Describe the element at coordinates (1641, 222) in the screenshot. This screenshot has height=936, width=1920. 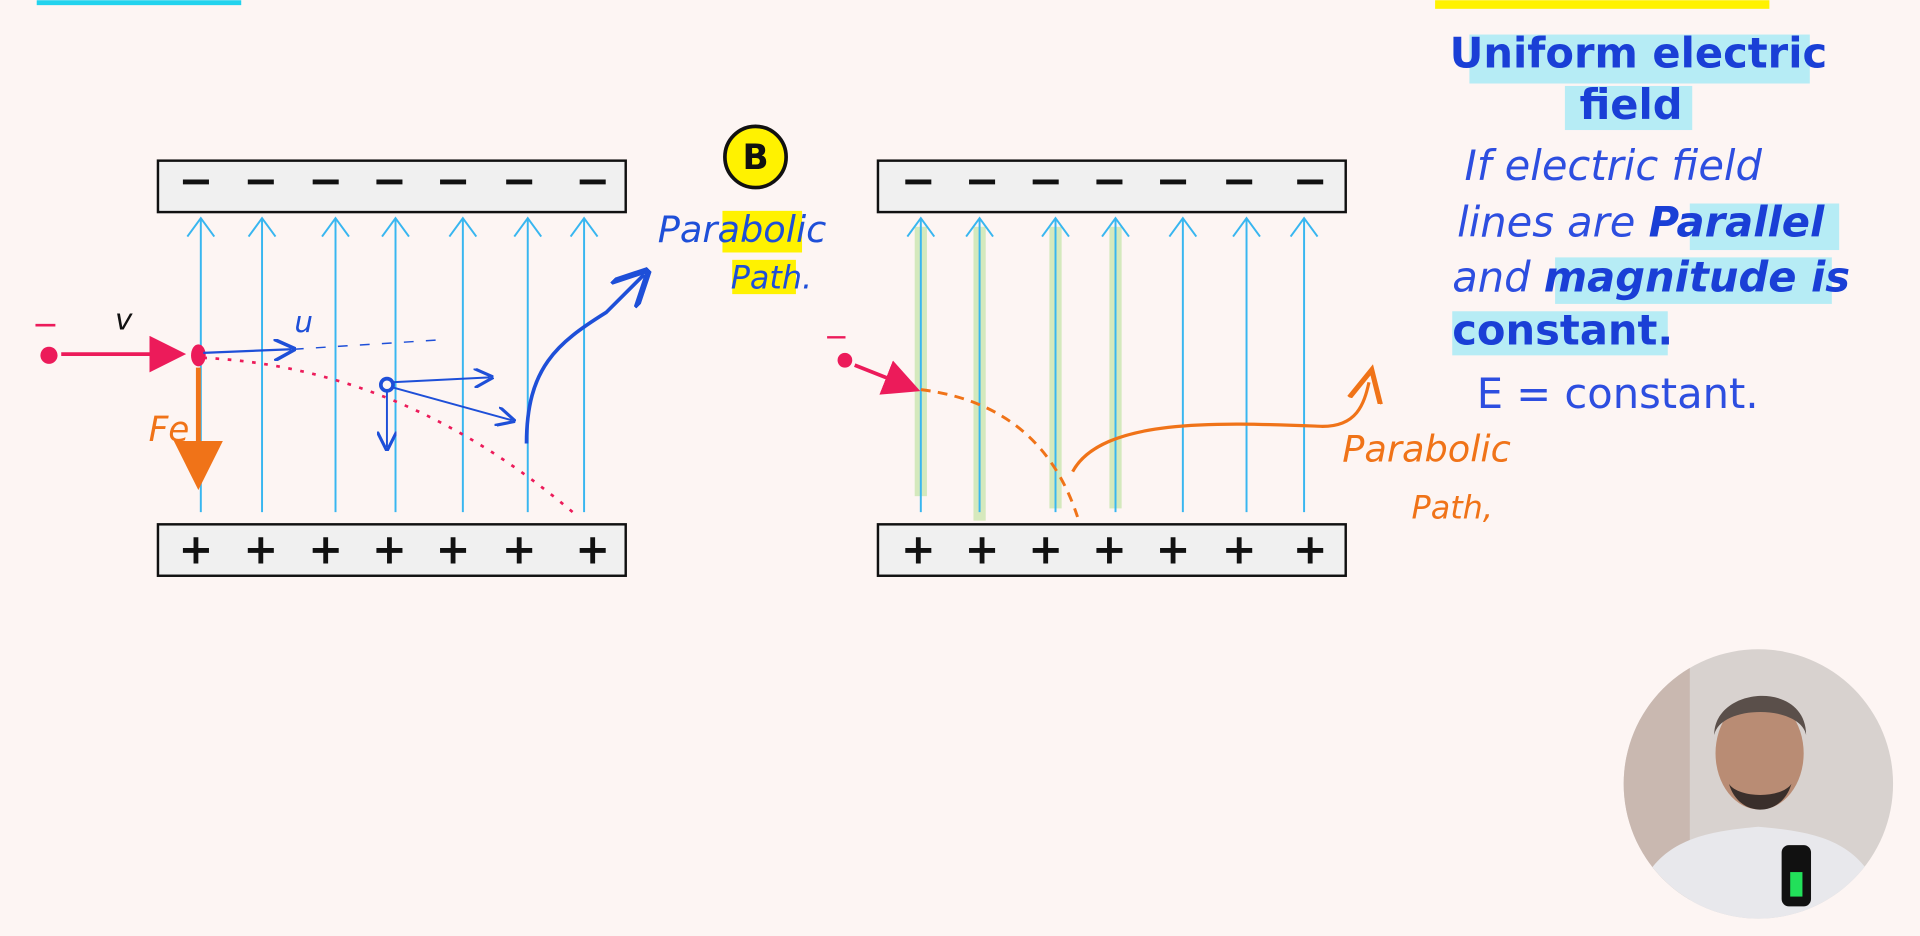
I see `note-line: lines are Parallel` at that location.